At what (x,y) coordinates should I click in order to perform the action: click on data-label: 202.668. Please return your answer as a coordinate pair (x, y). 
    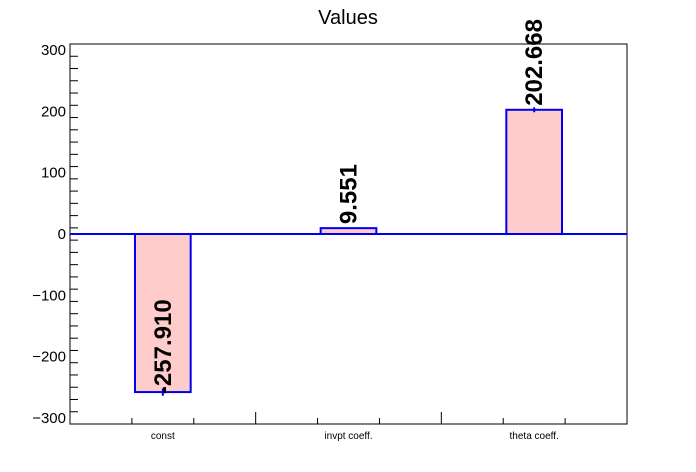
    Looking at the image, I should click on (534, 62).